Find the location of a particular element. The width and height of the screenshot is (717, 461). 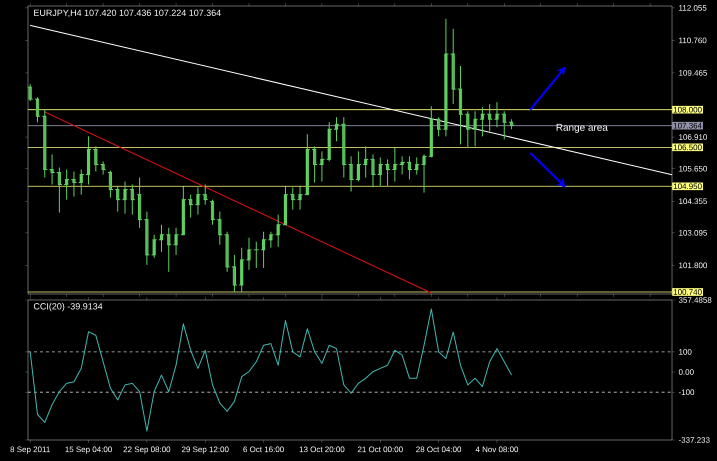

annotation: Range area is located at coordinates (582, 128).